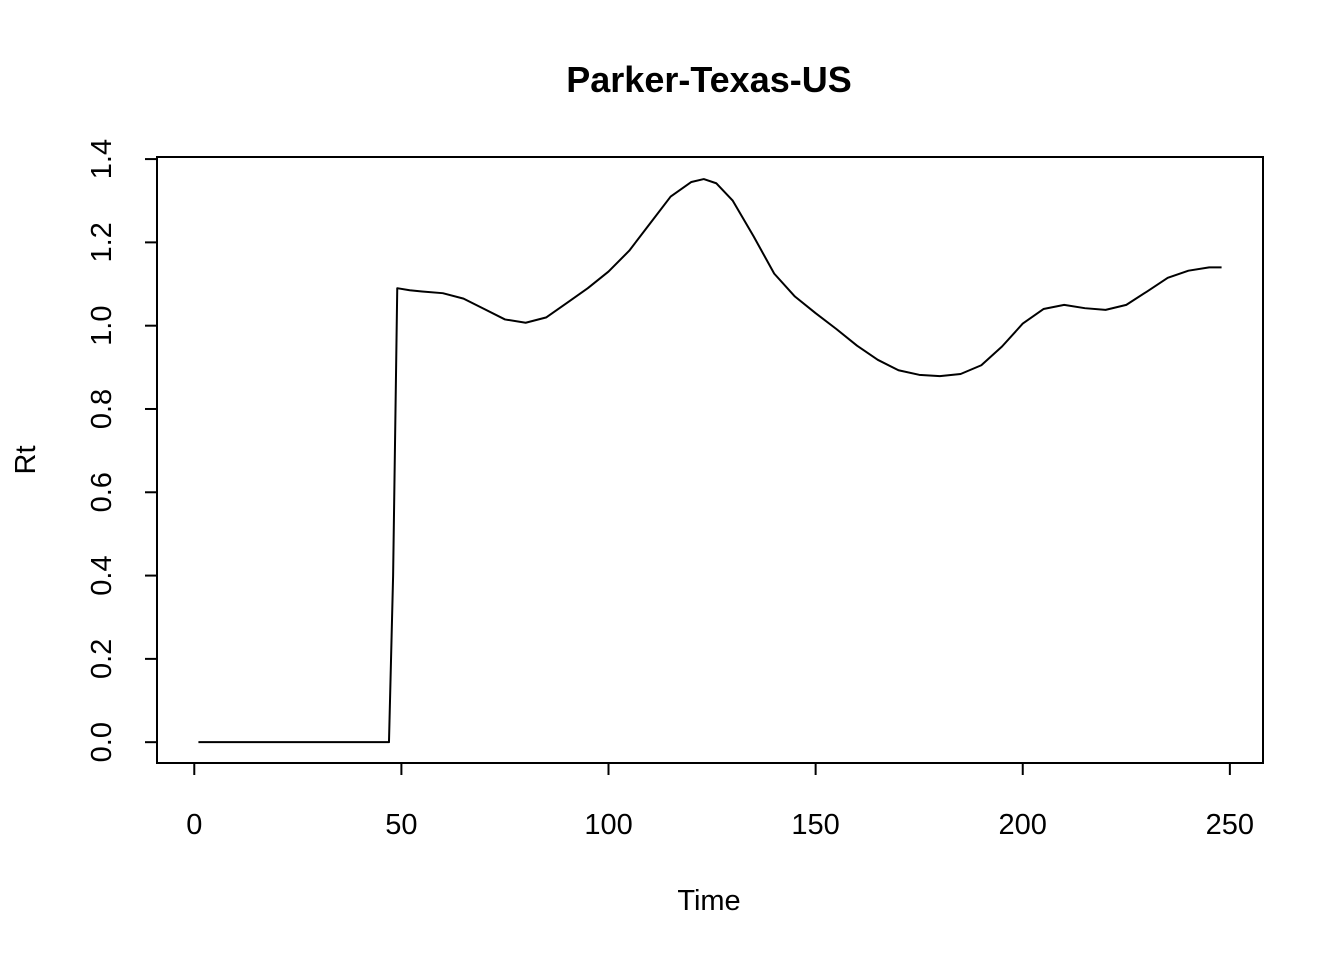 Image resolution: width=1344 pixels, height=960 pixels. I want to click on x-tick-label: 150, so click(815, 825).